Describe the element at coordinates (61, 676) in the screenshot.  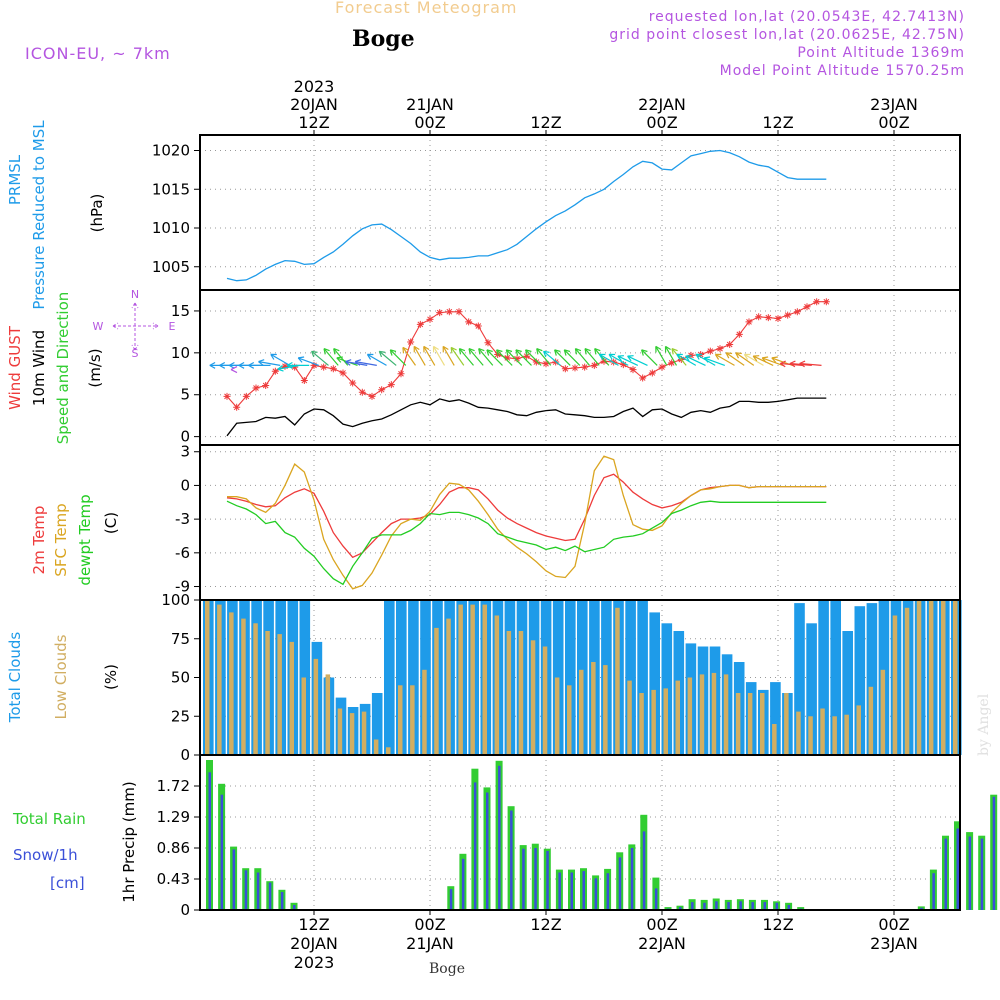
I see `low-clouds-label: Low Clouds` at that location.